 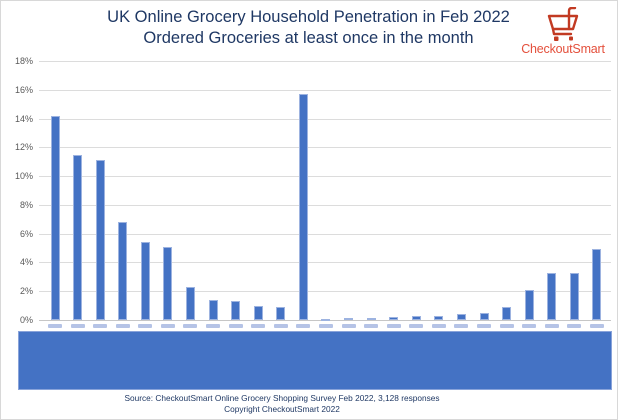 I want to click on y-axis-tick-label: 0%, so click(x=26, y=320).